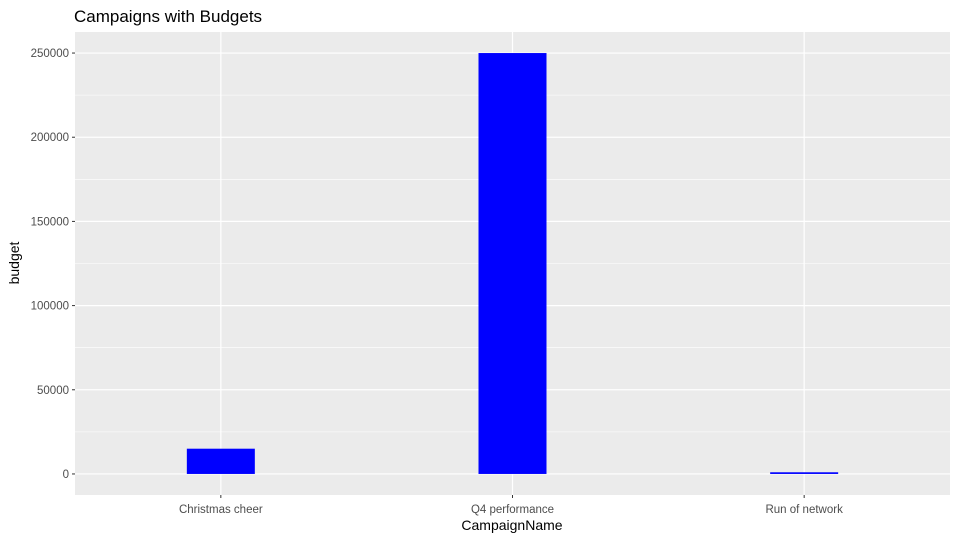 The height and width of the screenshot is (540, 959). What do you see at coordinates (50, 54) in the screenshot?
I see `y-tick-label: 250000` at bounding box center [50, 54].